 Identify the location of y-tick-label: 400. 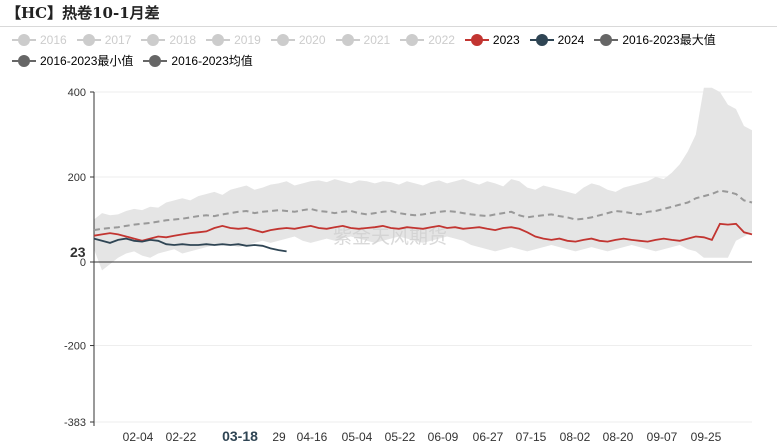
(77, 93).